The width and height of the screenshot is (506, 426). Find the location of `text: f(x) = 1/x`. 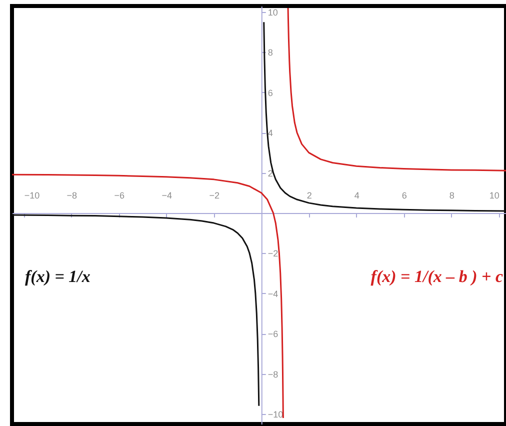

text: f(x) = 1/x is located at coordinates (58, 276).